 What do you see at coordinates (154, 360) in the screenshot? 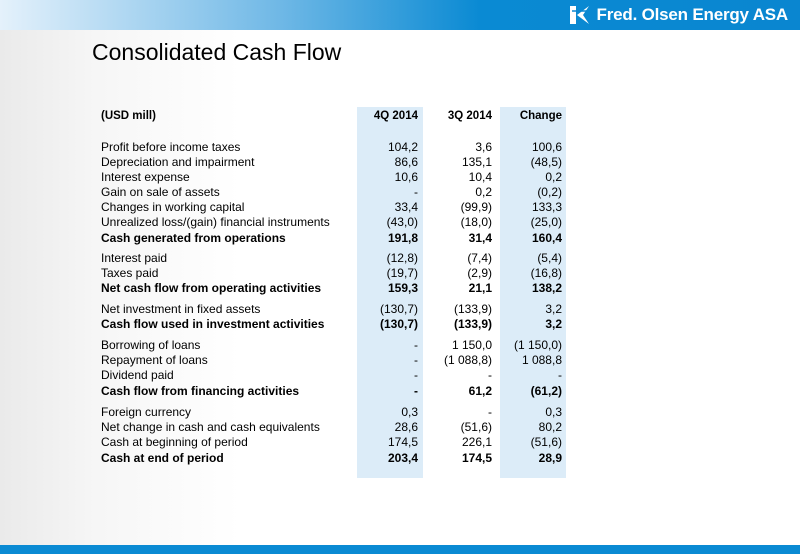
I see `row-label: Repayment of loans` at bounding box center [154, 360].